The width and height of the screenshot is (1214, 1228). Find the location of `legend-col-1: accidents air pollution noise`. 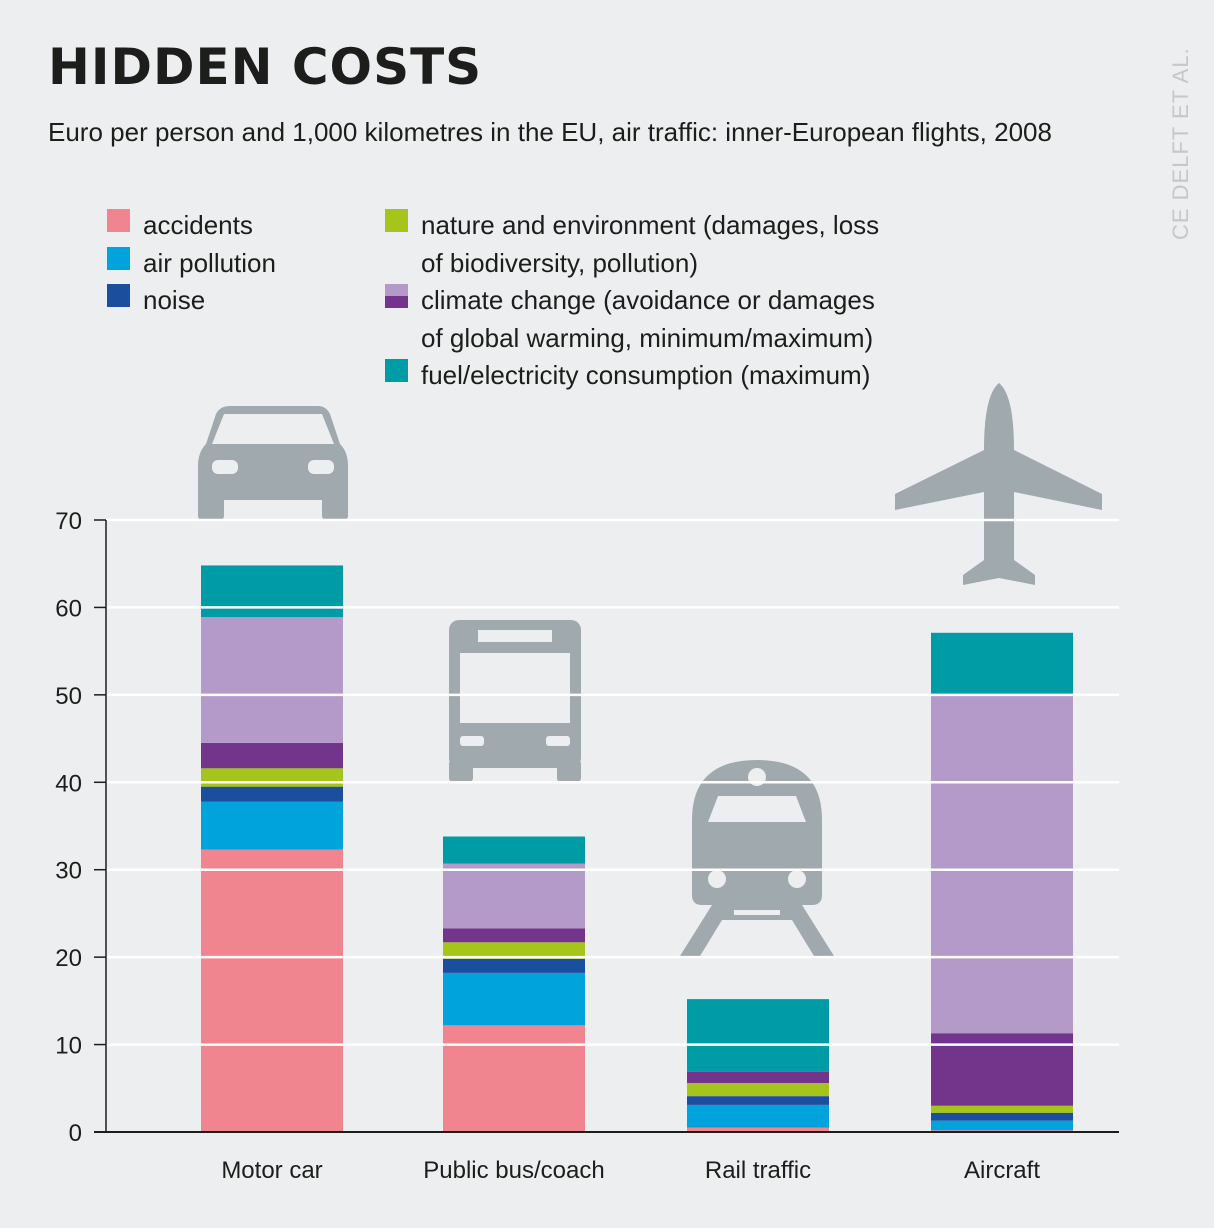

legend-col-1: accidents air pollution noise is located at coordinates (191, 263).